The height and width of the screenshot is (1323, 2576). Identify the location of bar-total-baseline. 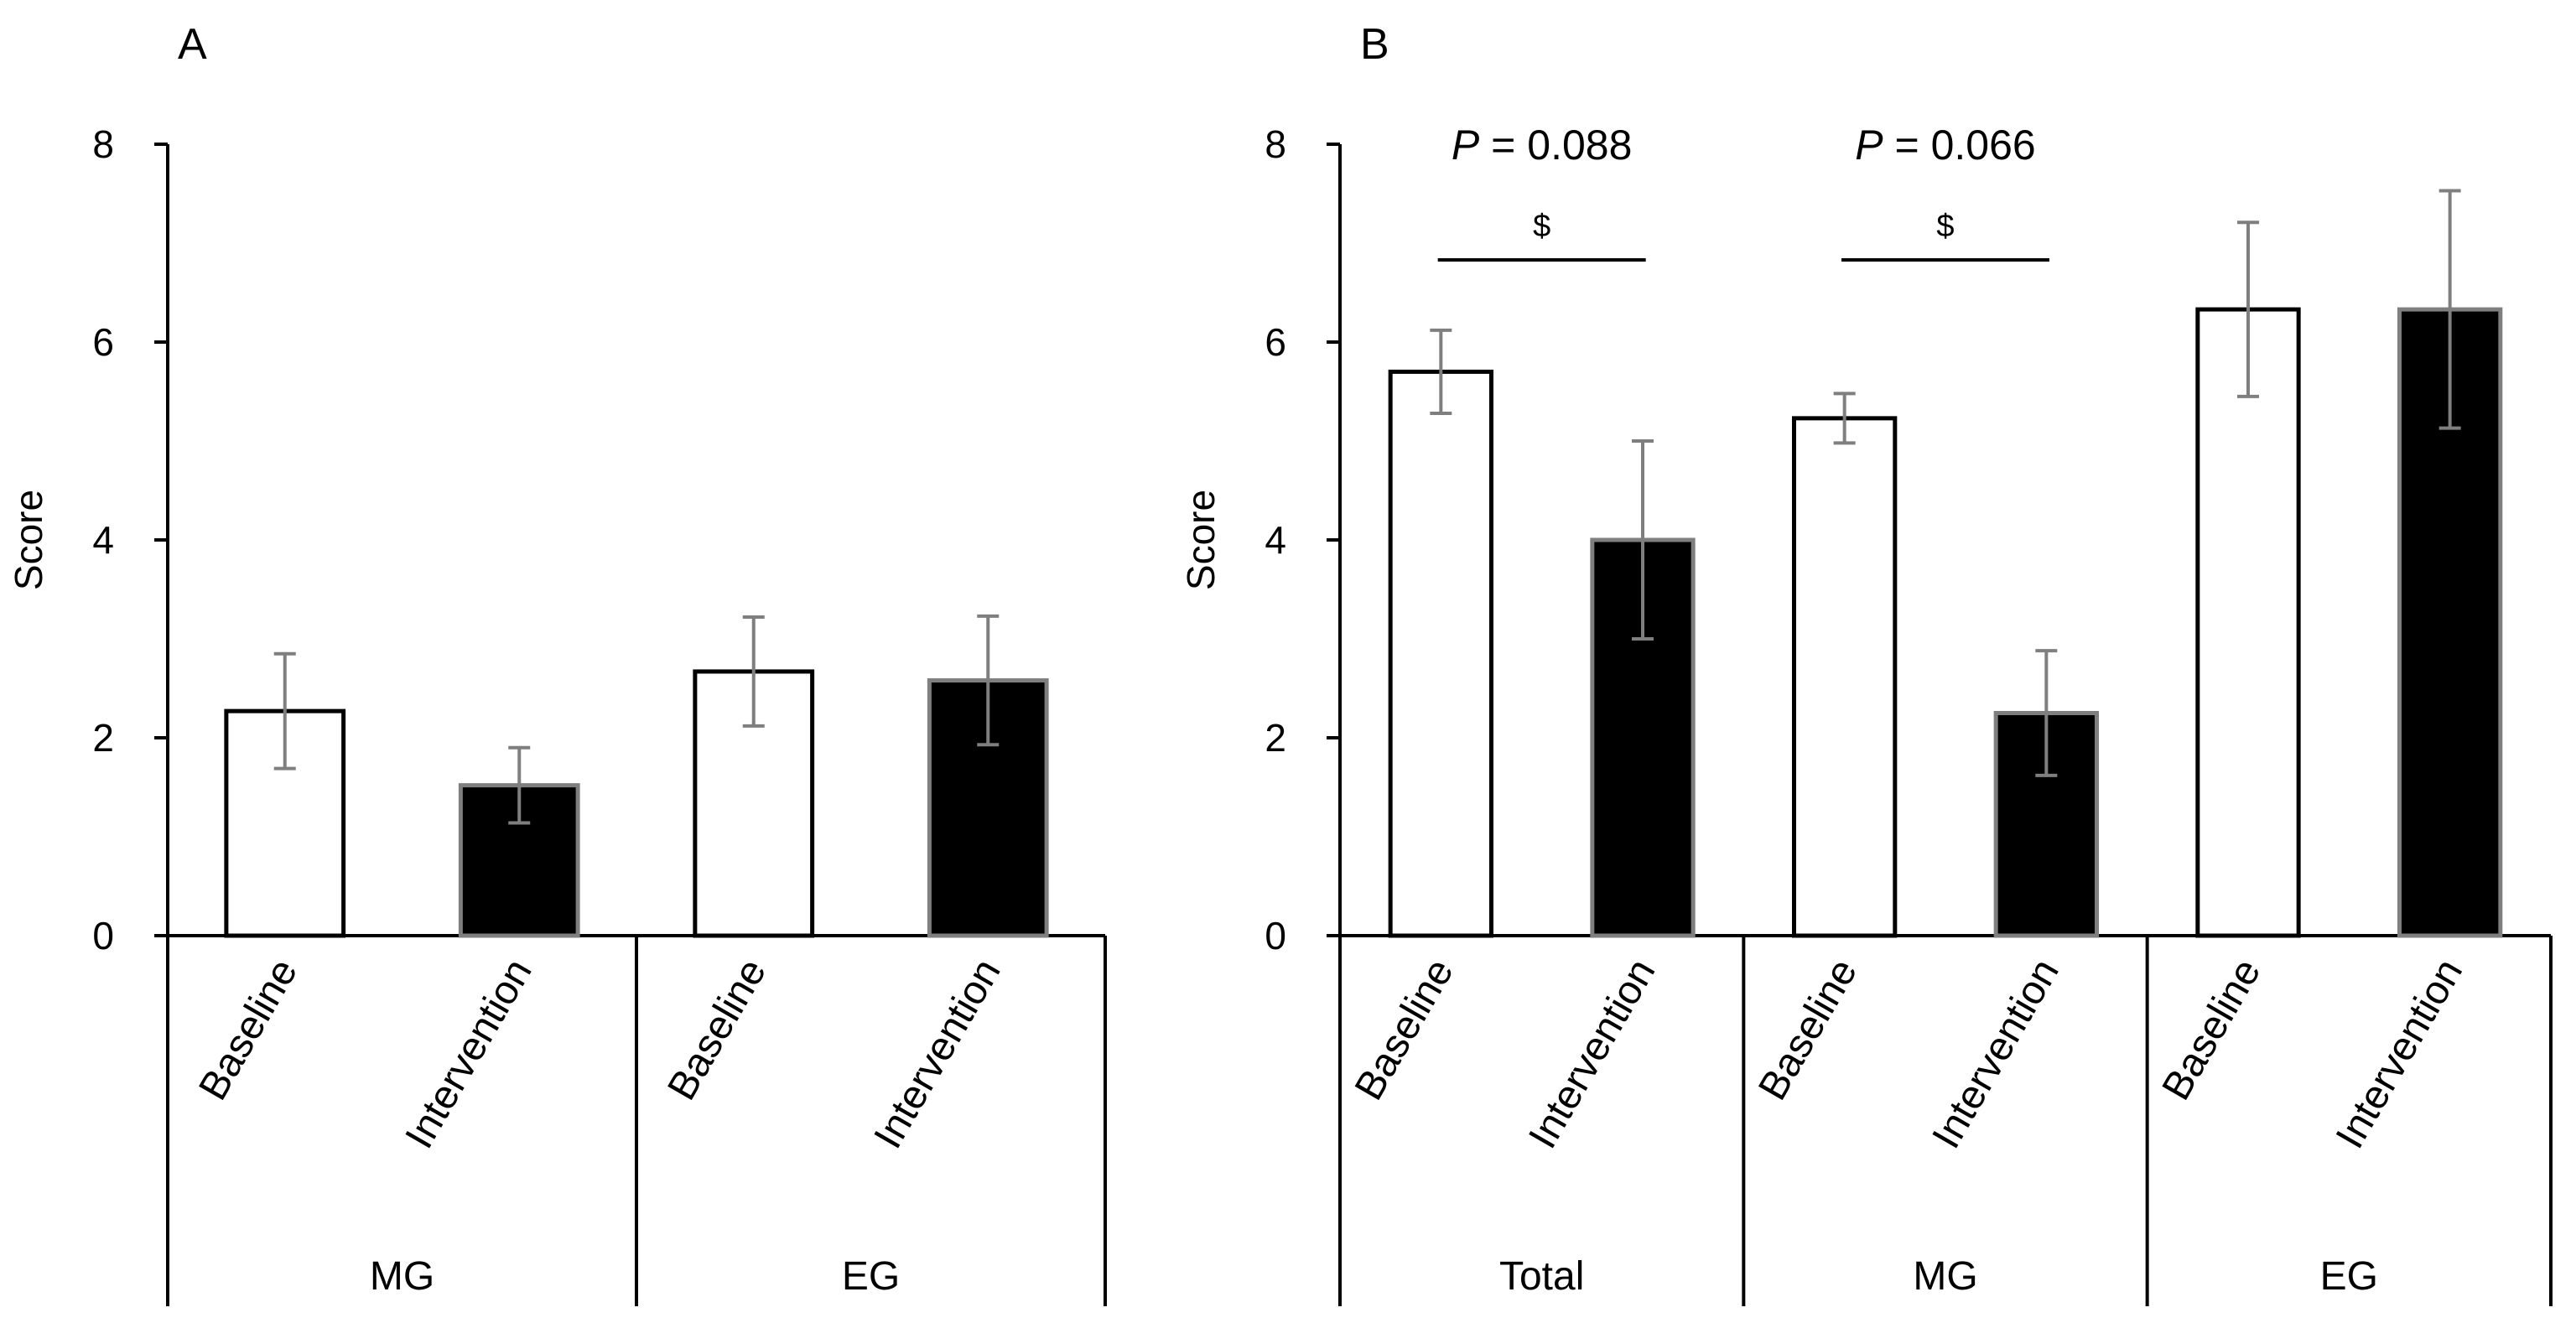
(1440, 653).